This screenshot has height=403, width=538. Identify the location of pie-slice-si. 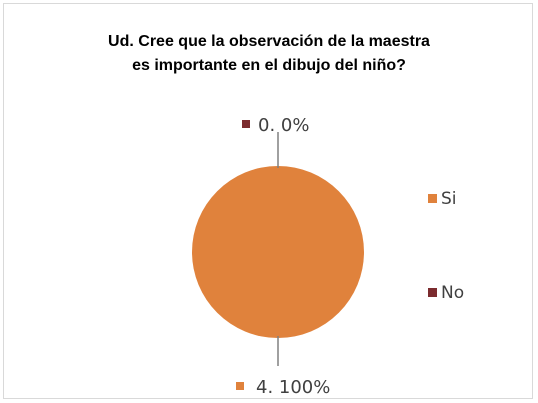
(278, 252).